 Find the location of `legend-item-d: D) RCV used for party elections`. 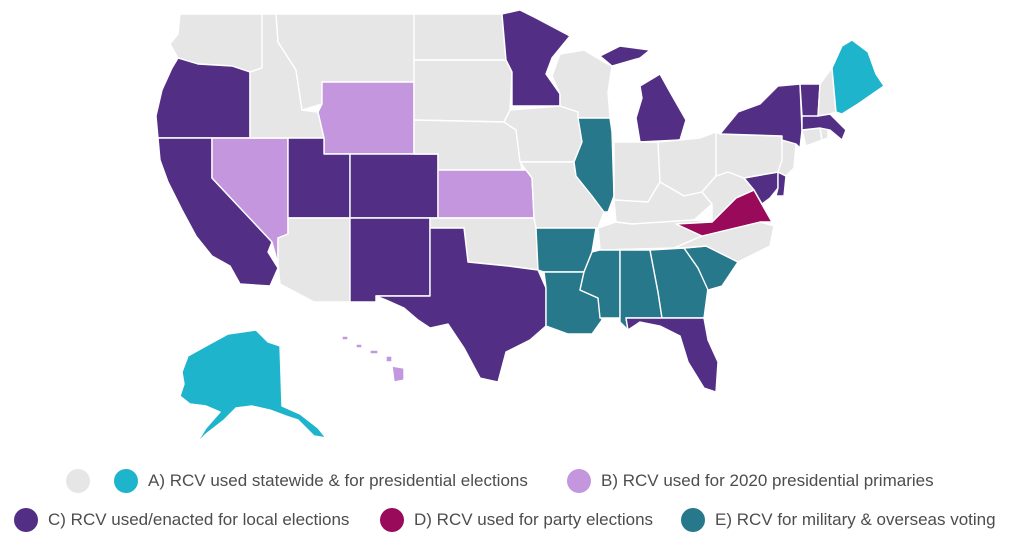

legend-item-d: D) RCV used for party elections is located at coordinates (516, 520).